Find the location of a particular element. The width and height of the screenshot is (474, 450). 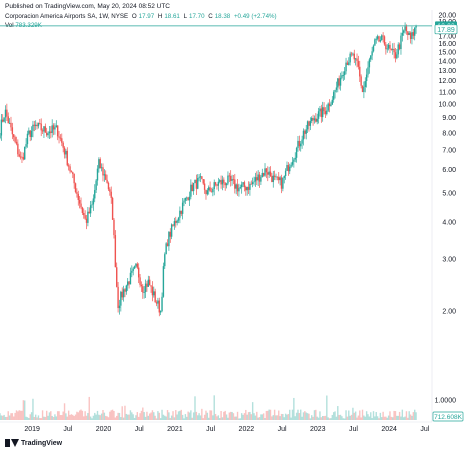

y-tick-label: 14.00 is located at coordinates (447, 61).